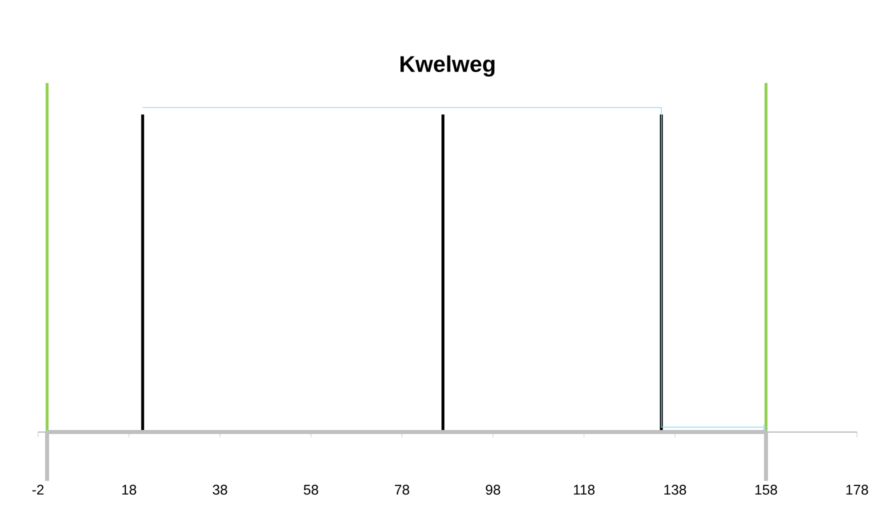  What do you see at coordinates (584, 489) in the screenshot?
I see `x-tick-label: 118` at bounding box center [584, 489].